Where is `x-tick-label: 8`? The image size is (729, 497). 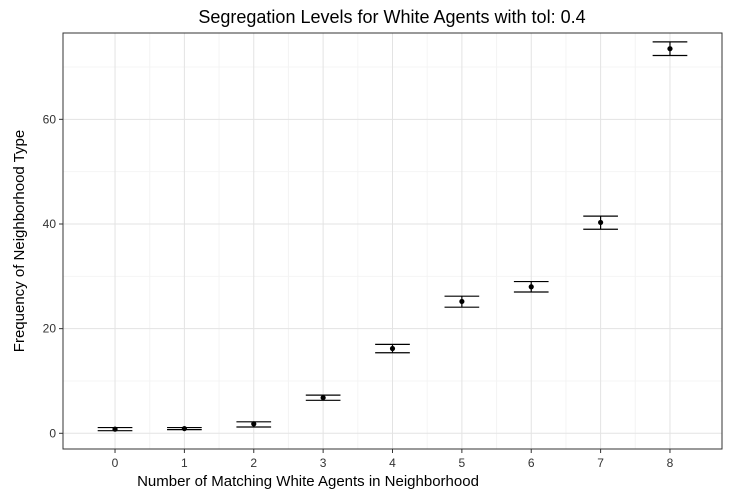
x-tick-label: 8 is located at coordinates (670, 463).